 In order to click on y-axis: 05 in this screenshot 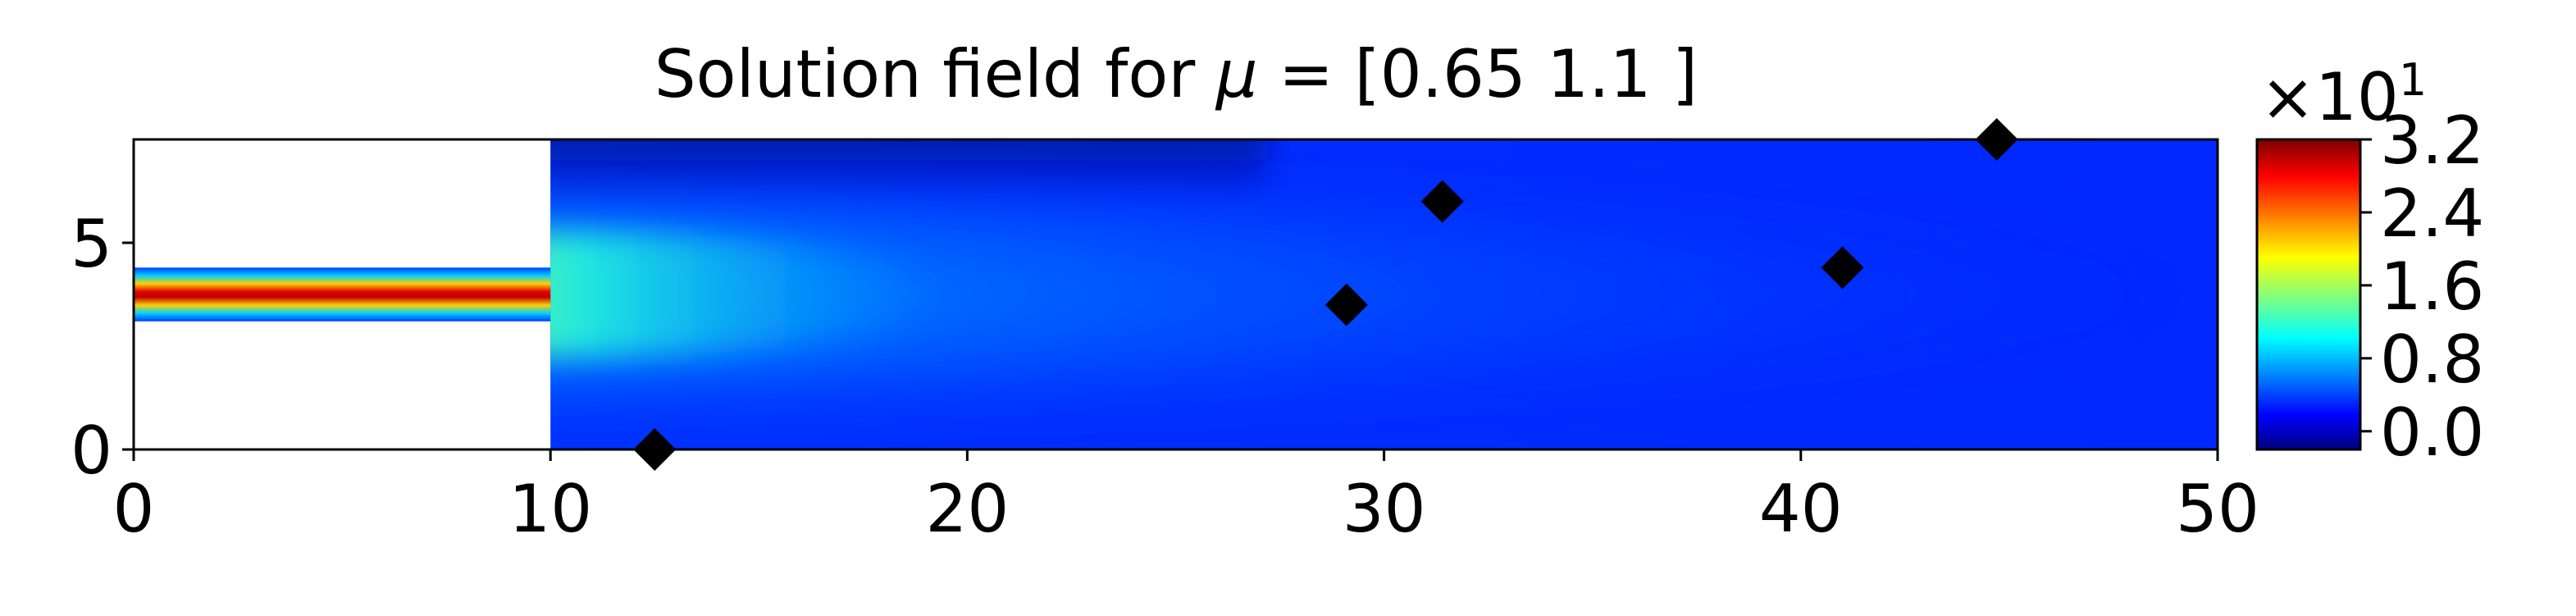, I will do `click(102, 347)`.